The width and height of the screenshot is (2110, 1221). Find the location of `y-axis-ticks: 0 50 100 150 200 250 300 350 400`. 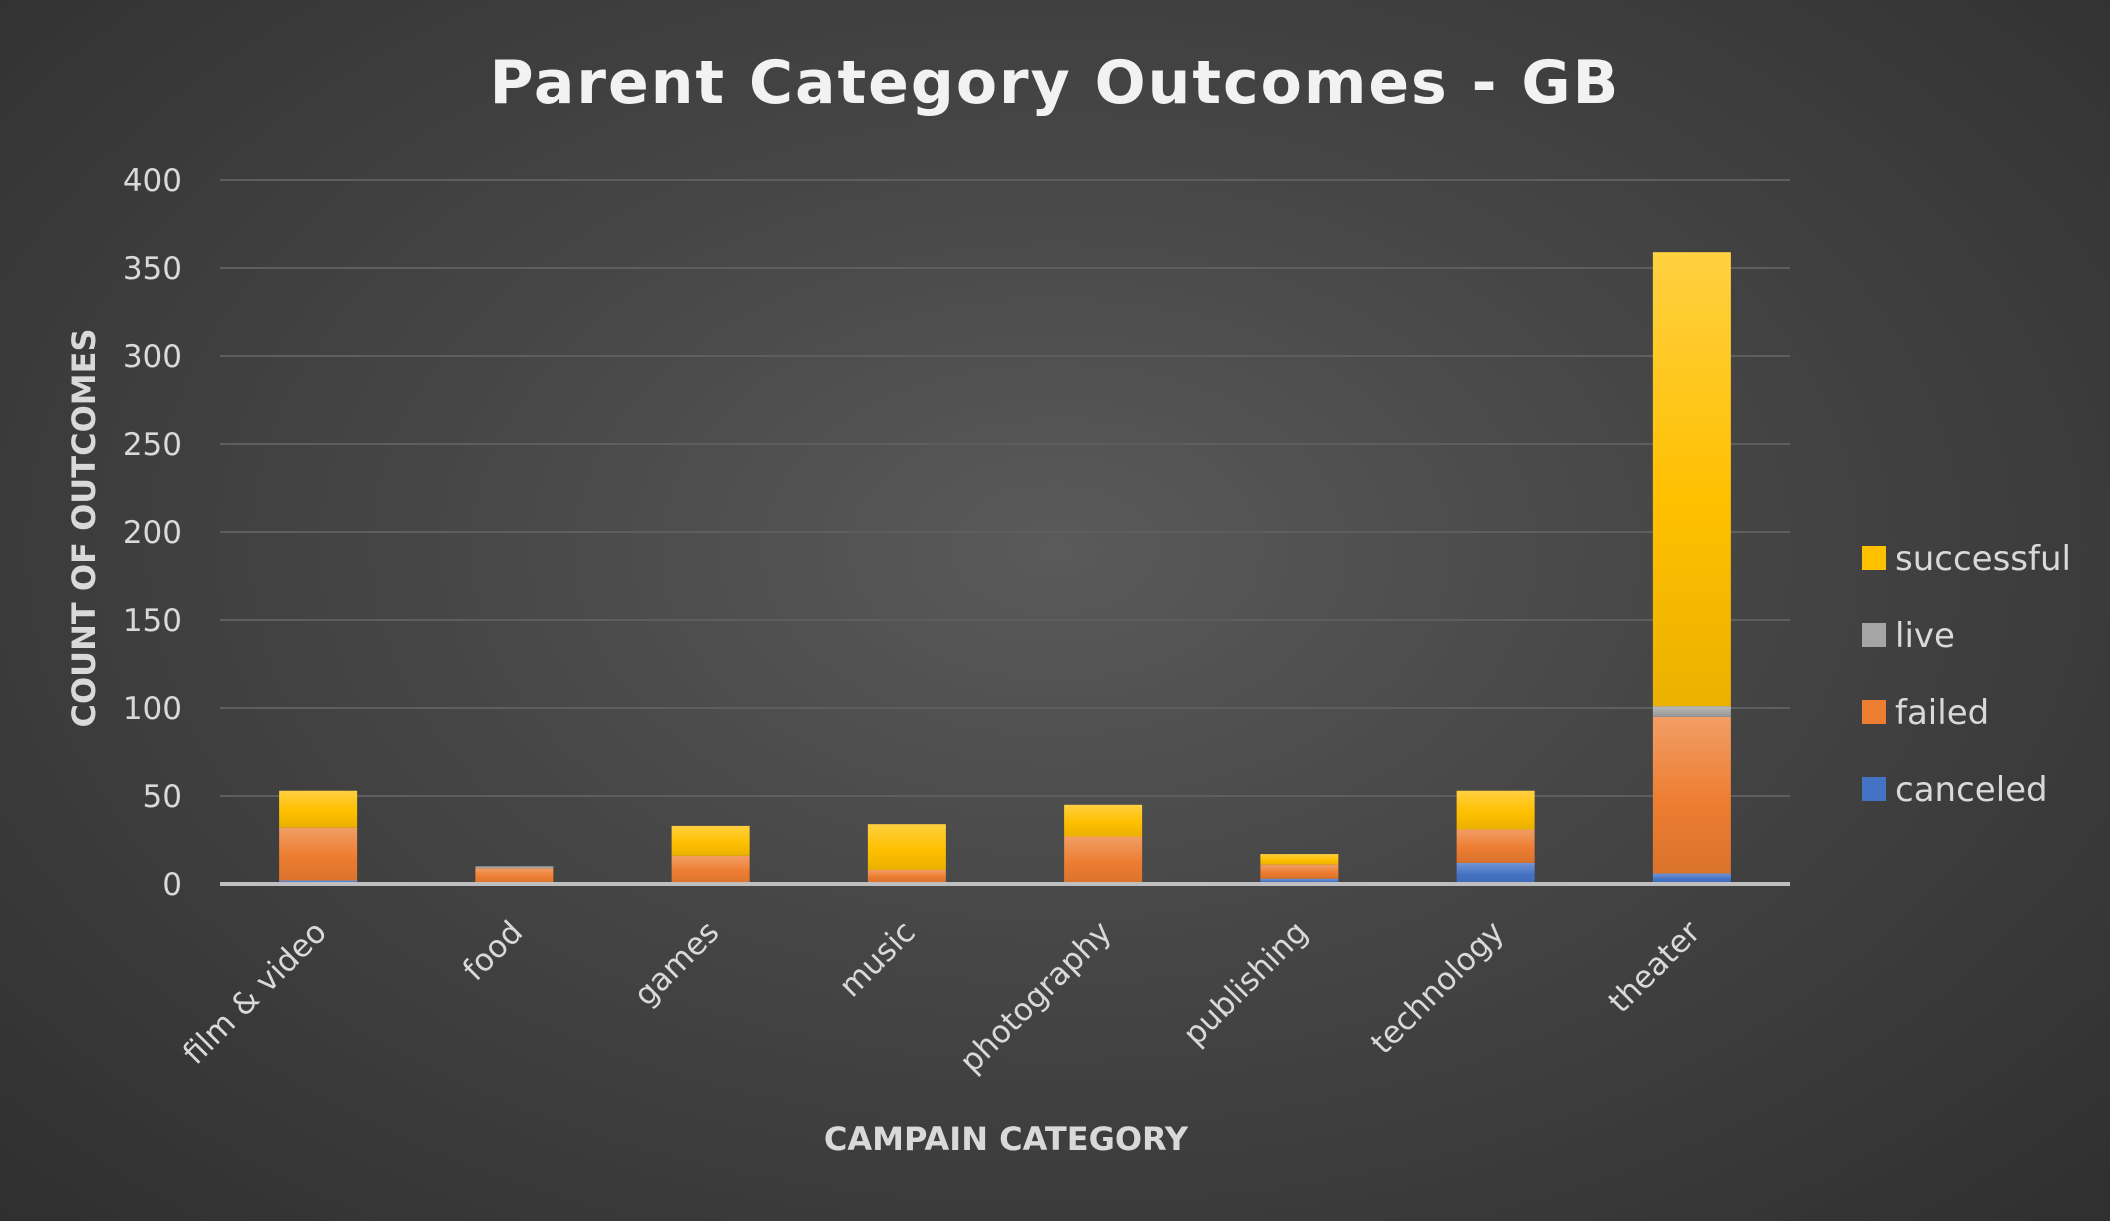

y-axis-ticks: 0 50 100 150 200 250 300 350 400 is located at coordinates (152, 533).